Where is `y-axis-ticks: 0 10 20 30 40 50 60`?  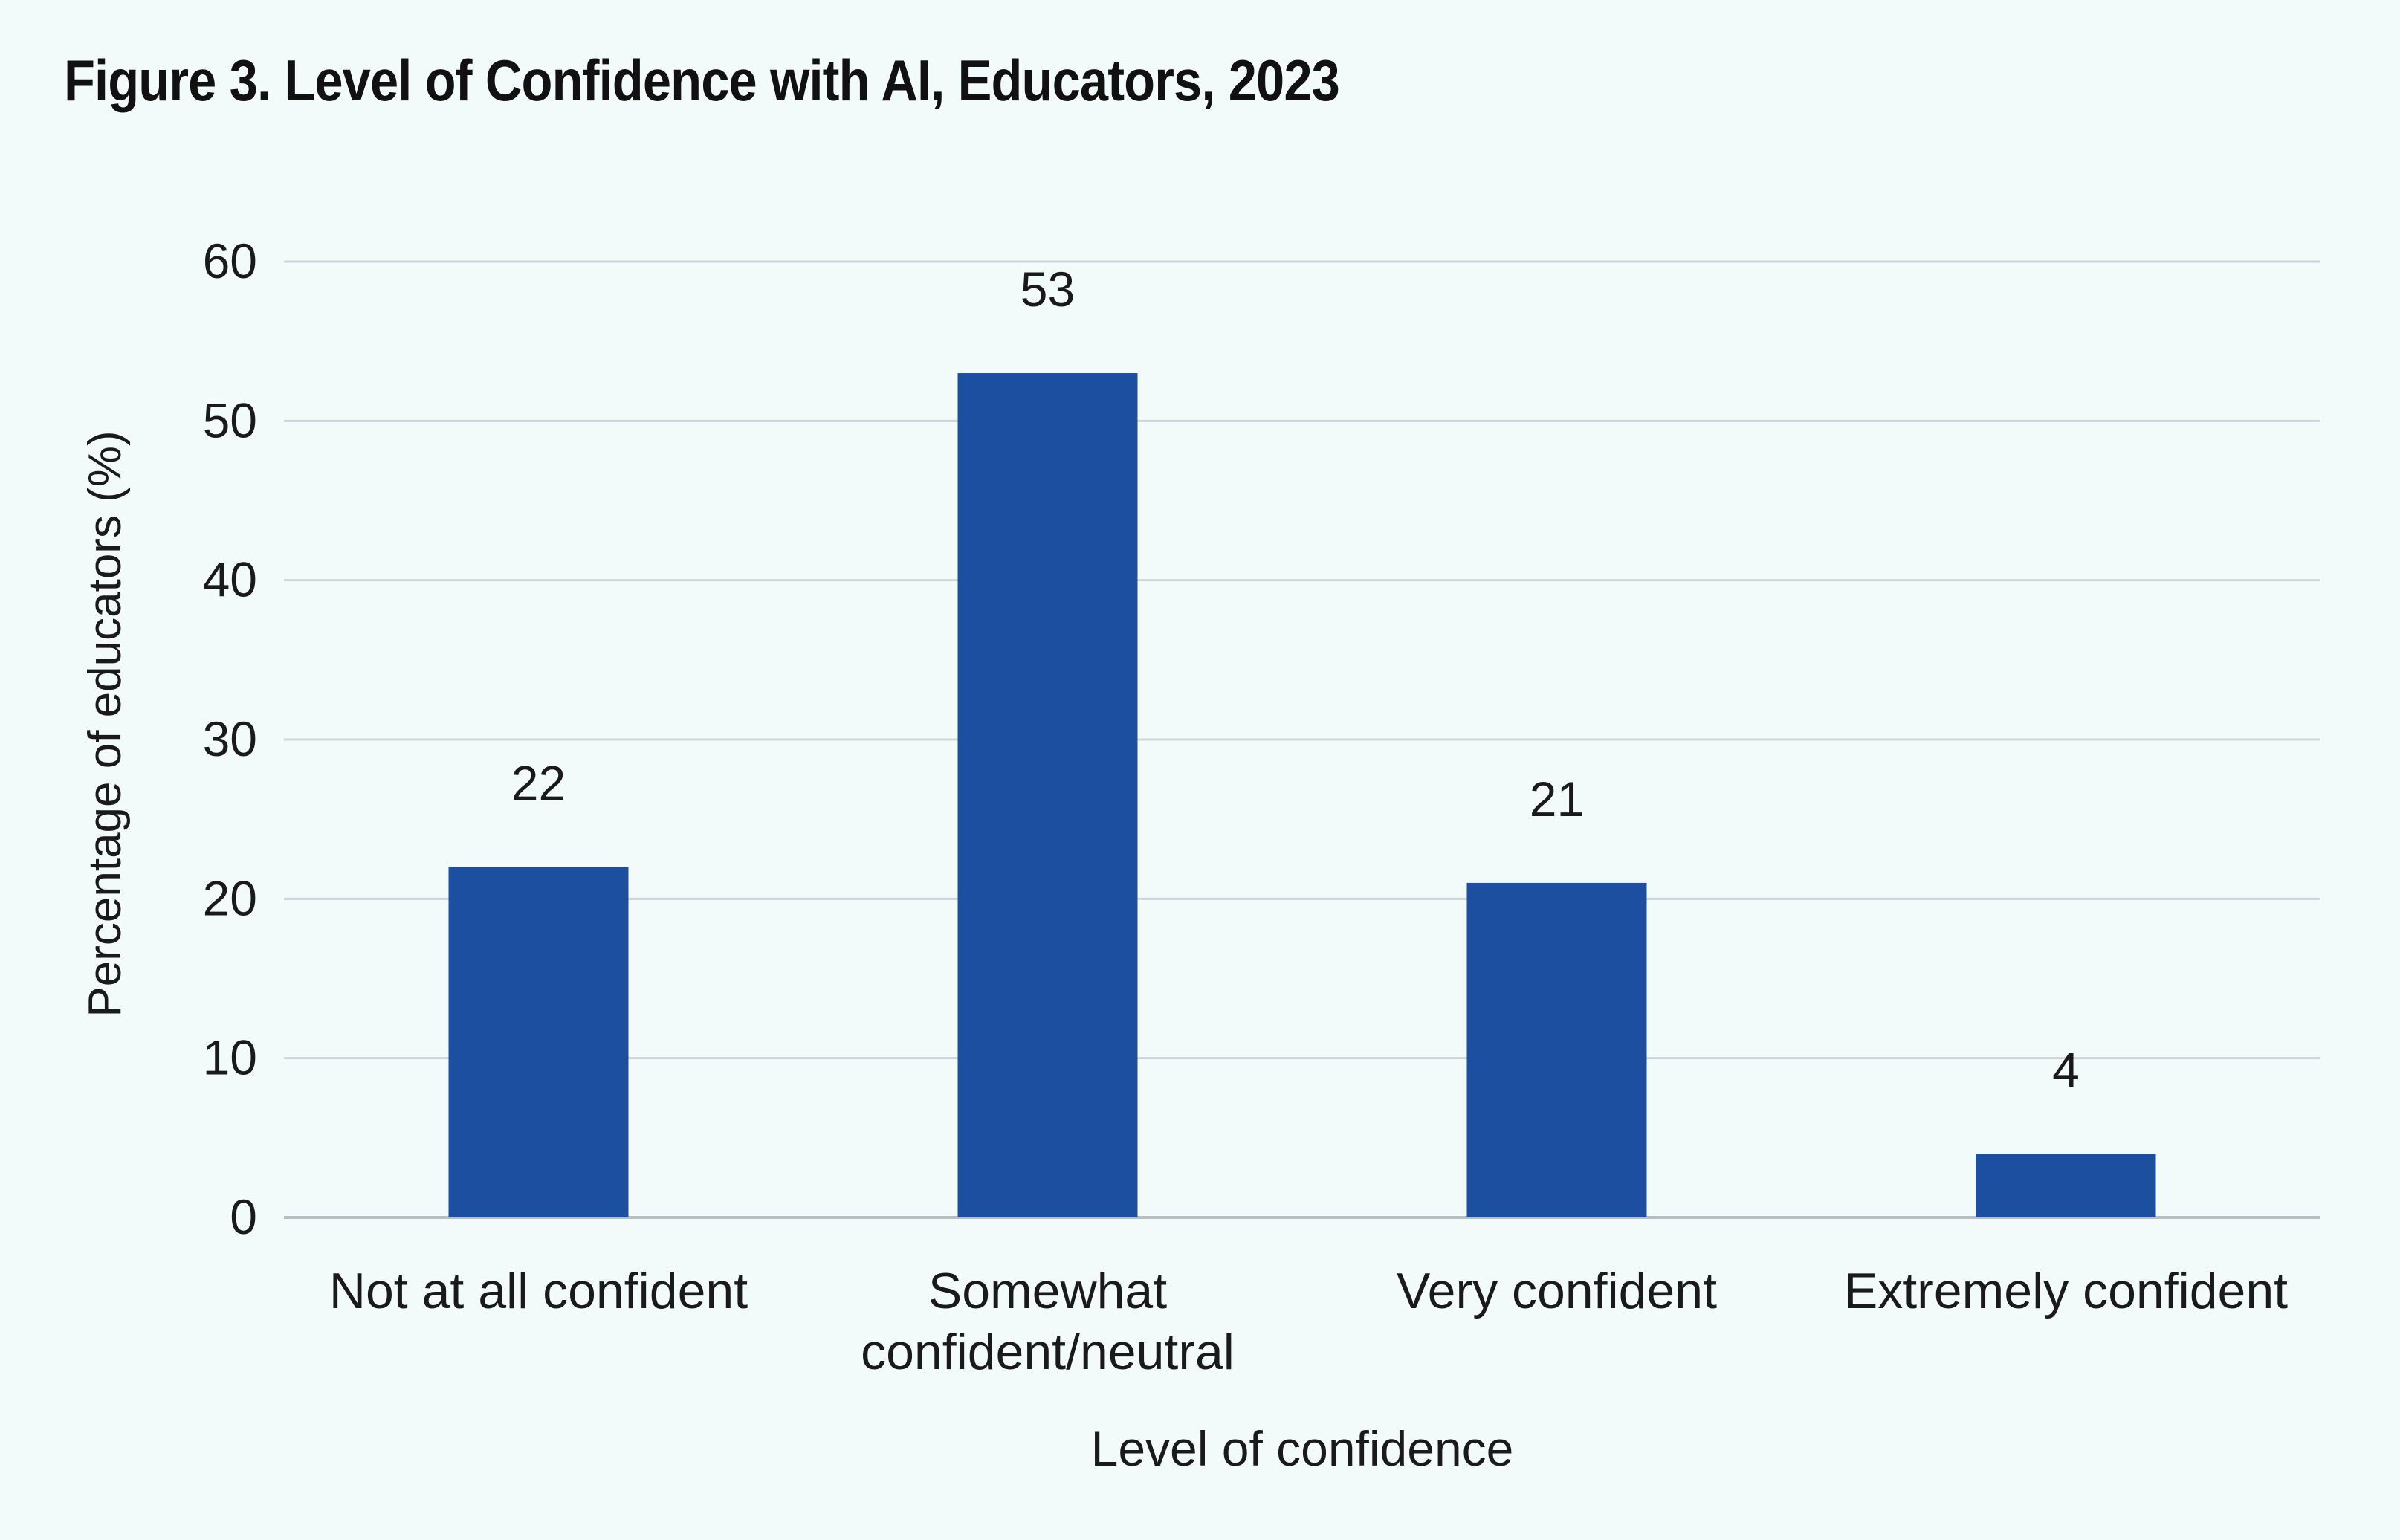
y-axis-ticks: 0 10 20 30 40 50 60 is located at coordinates (230, 738).